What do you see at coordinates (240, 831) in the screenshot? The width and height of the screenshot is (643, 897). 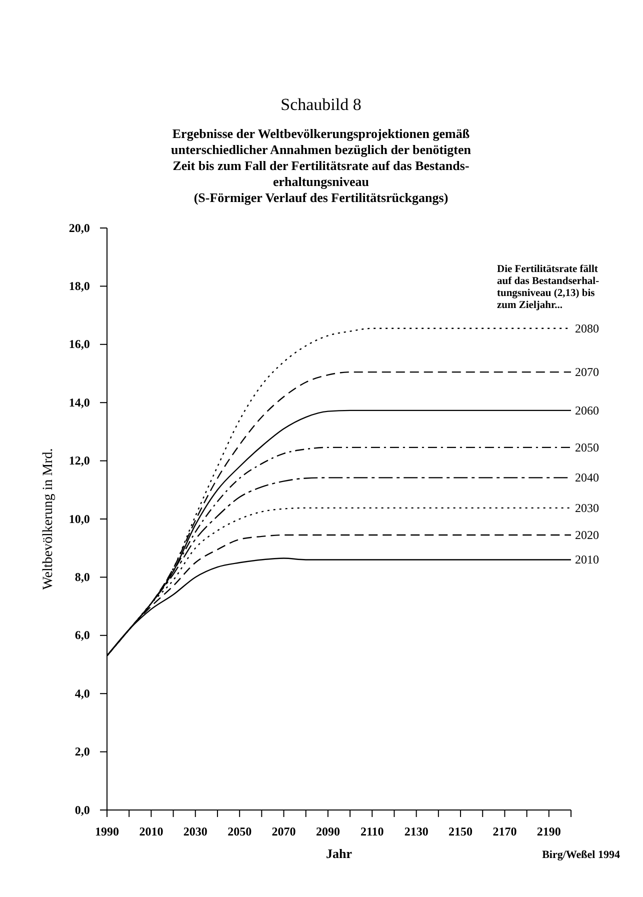 I see `x-tick-label: 2050` at bounding box center [240, 831].